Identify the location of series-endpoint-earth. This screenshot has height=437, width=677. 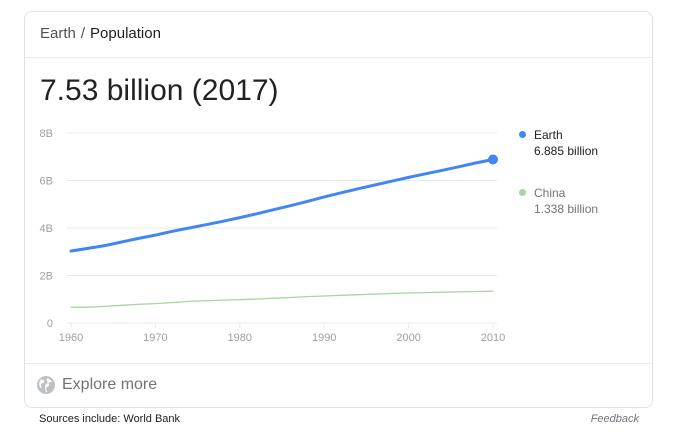
(493, 159).